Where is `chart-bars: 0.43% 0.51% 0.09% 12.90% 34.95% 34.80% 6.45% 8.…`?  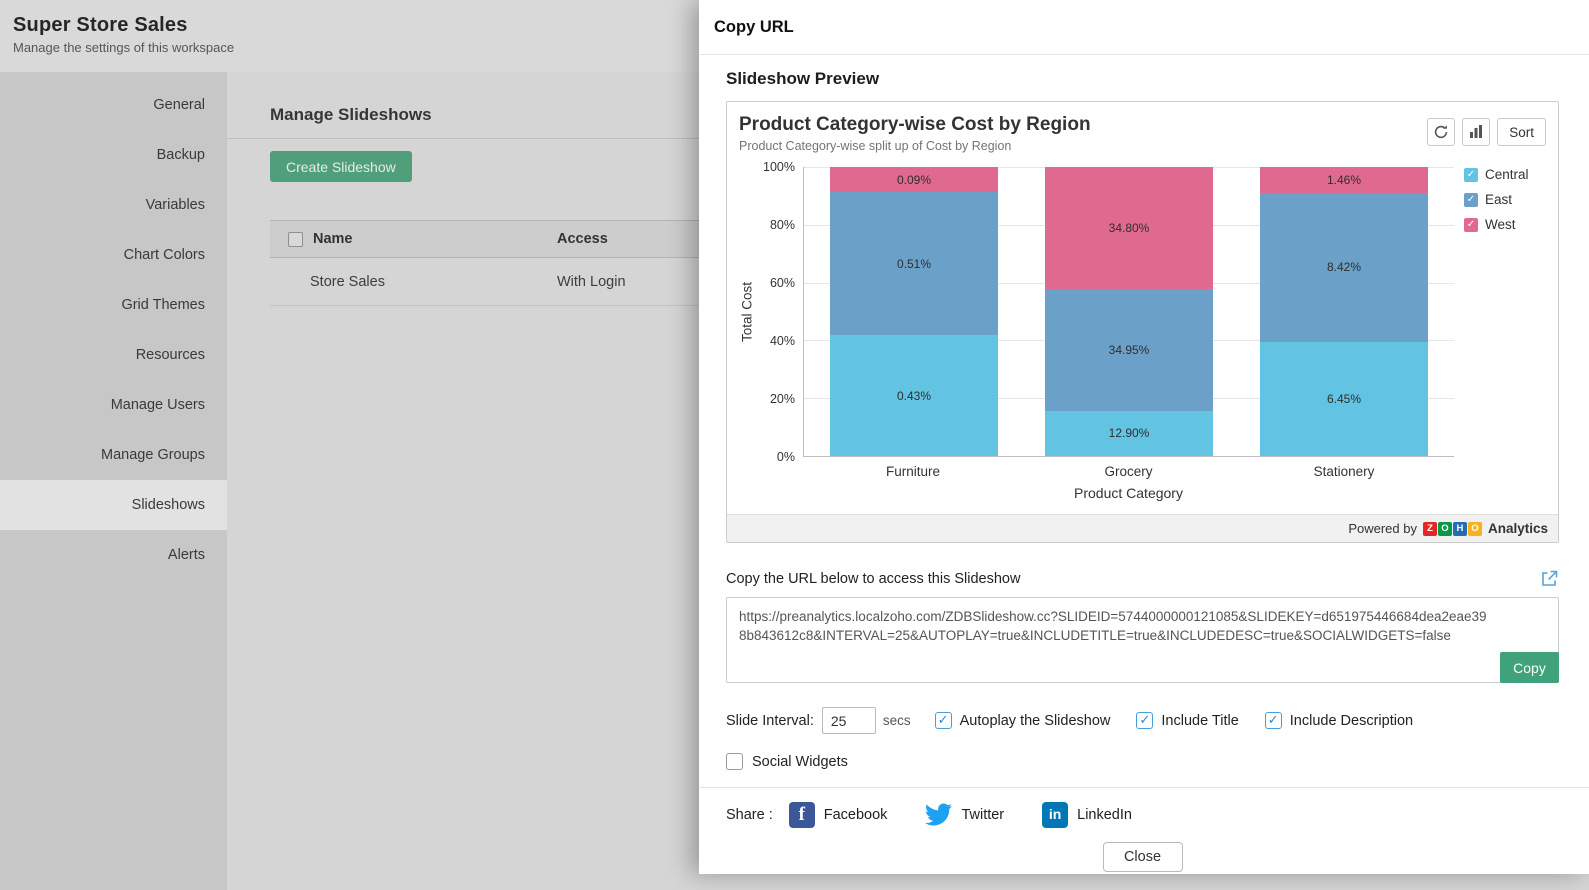 chart-bars: 0.43% 0.51% 0.09% 12.90% 34.95% 34.80% 6.45% 8.… is located at coordinates (1129, 311).